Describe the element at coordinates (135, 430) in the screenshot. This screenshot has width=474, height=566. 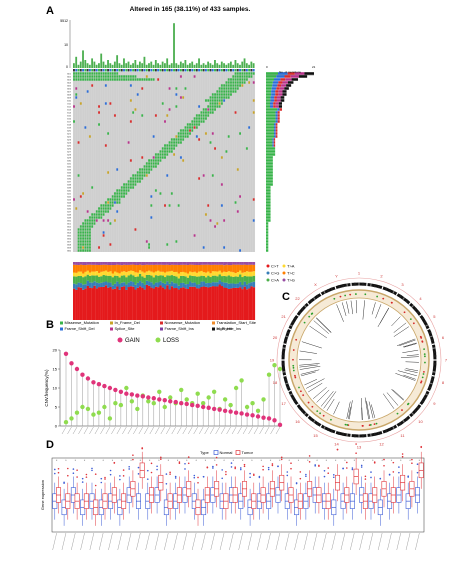
I see `cnv-x-label-mark` at that location.